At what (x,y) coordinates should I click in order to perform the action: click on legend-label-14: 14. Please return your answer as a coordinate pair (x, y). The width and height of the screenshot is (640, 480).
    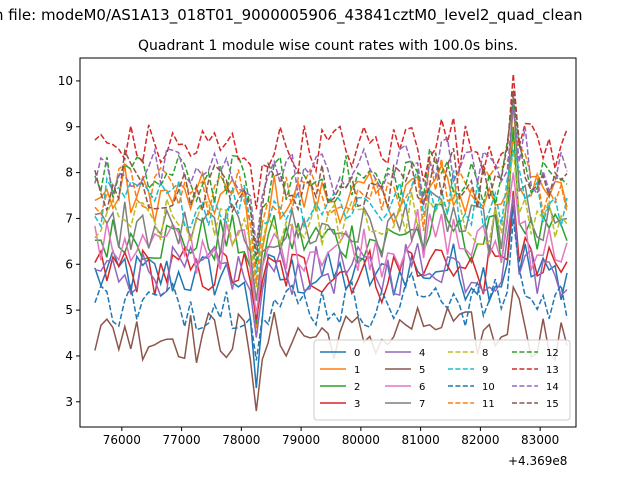
    Looking at the image, I should click on (552, 387).